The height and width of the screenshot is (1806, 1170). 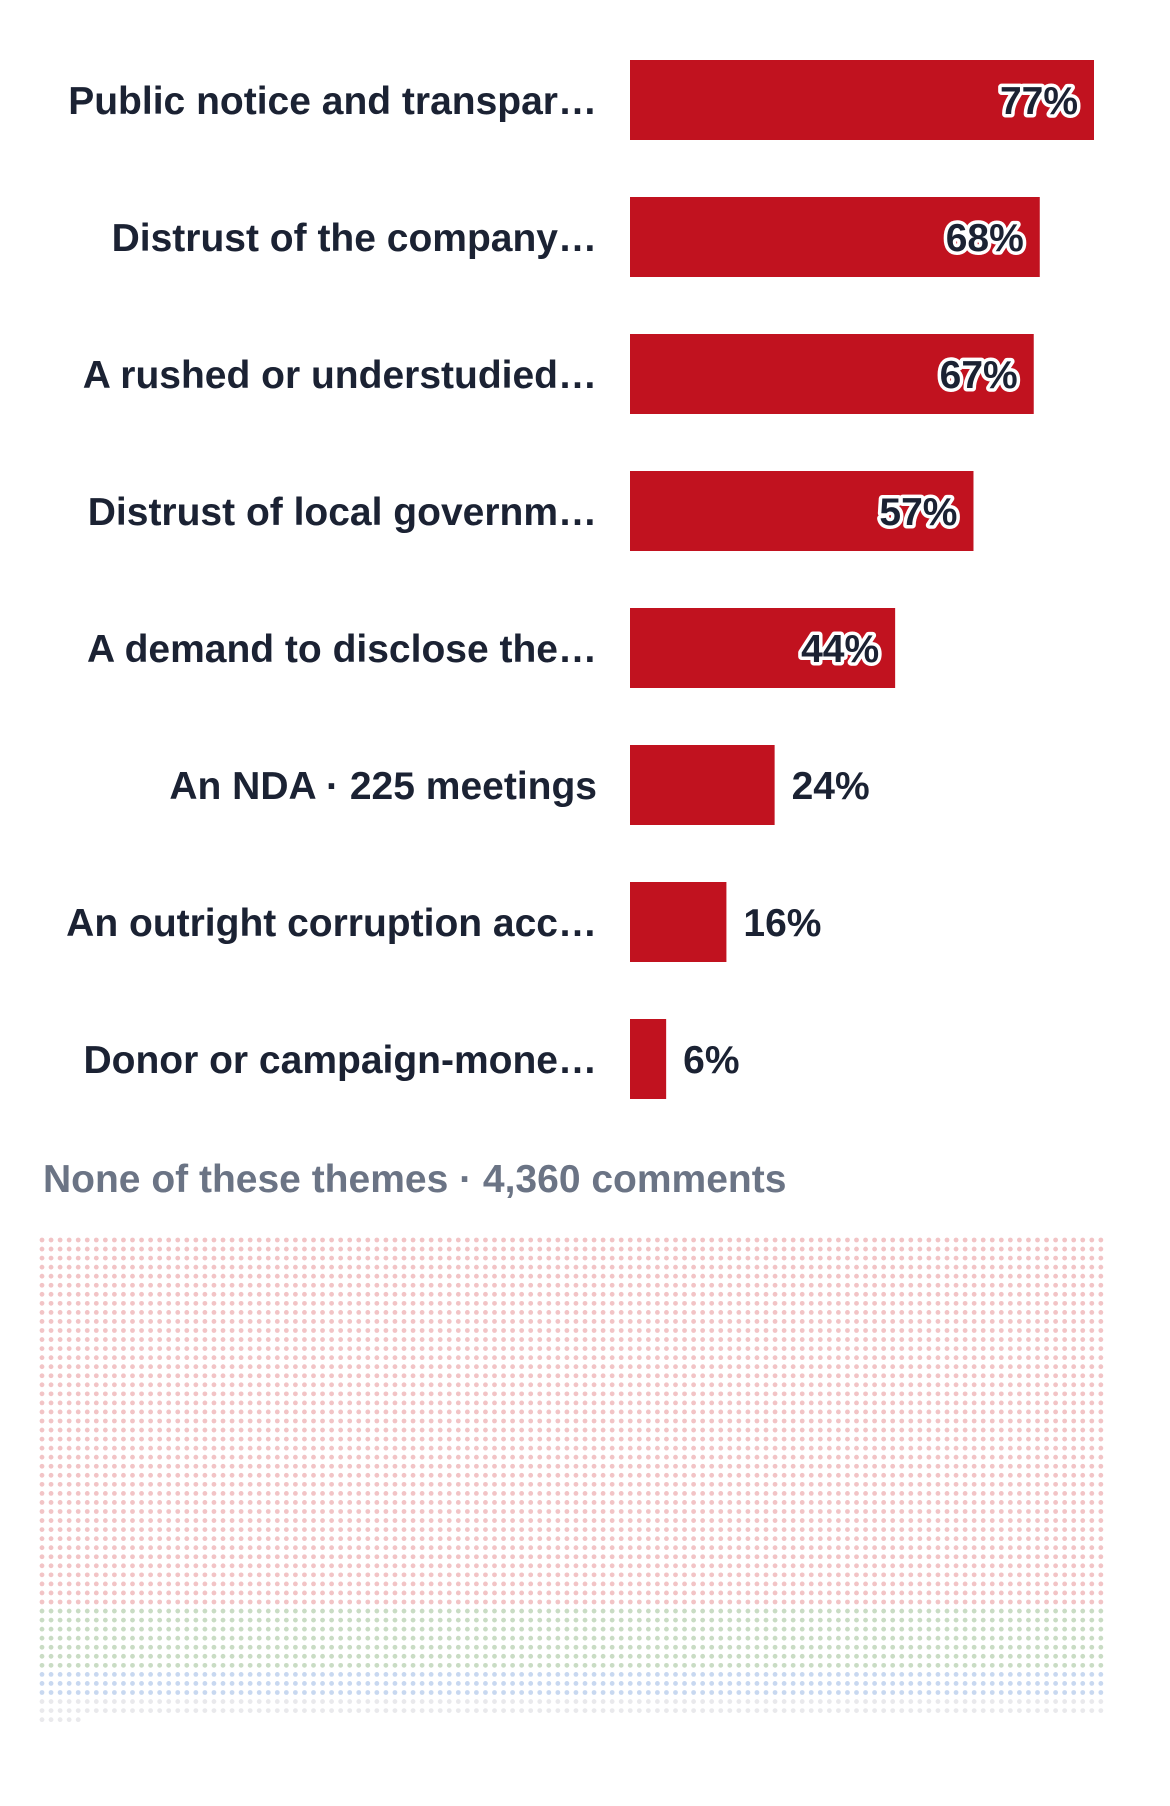 What do you see at coordinates (985, 238) in the screenshot?
I see `value-label: 68%` at bounding box center [985, 238].